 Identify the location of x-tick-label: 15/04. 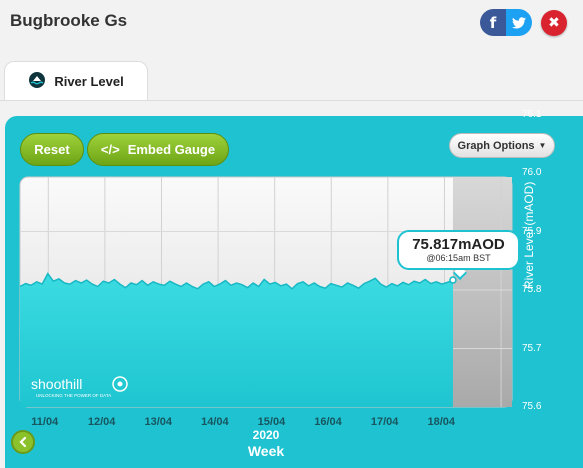
(271, 422).